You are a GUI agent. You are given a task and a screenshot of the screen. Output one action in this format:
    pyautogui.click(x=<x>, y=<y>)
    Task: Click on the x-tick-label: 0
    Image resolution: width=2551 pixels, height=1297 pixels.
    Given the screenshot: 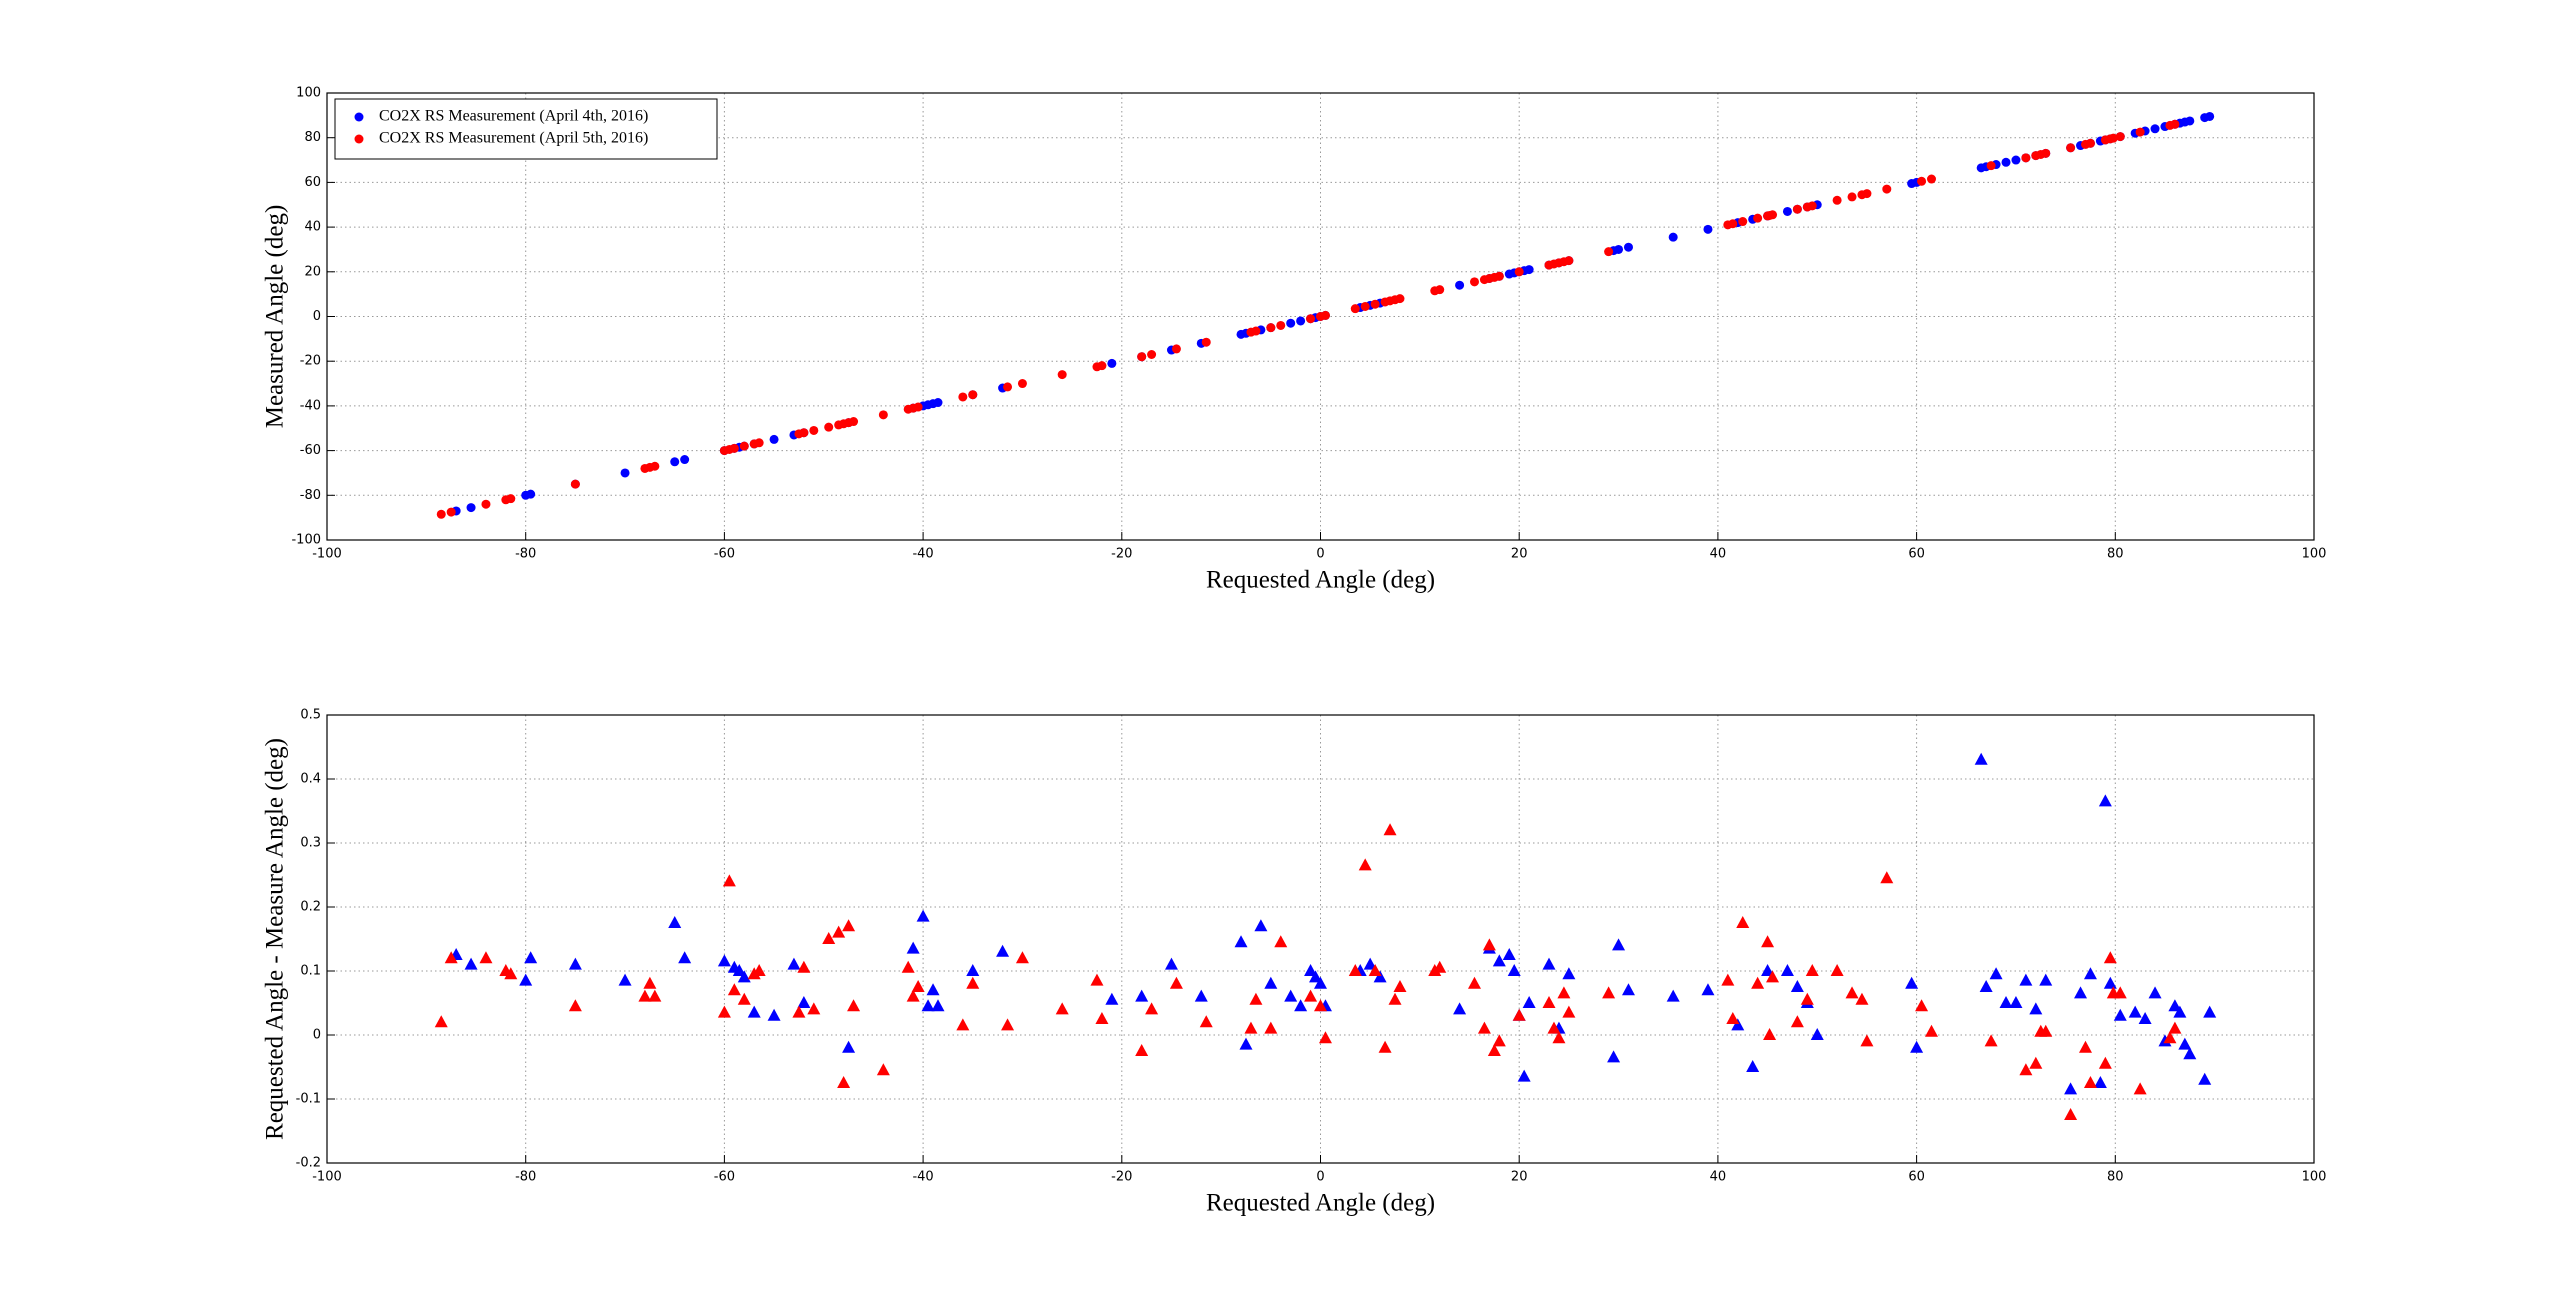 What is the action you would take?
    pyautogui.click(x=1320, y=1177)
    